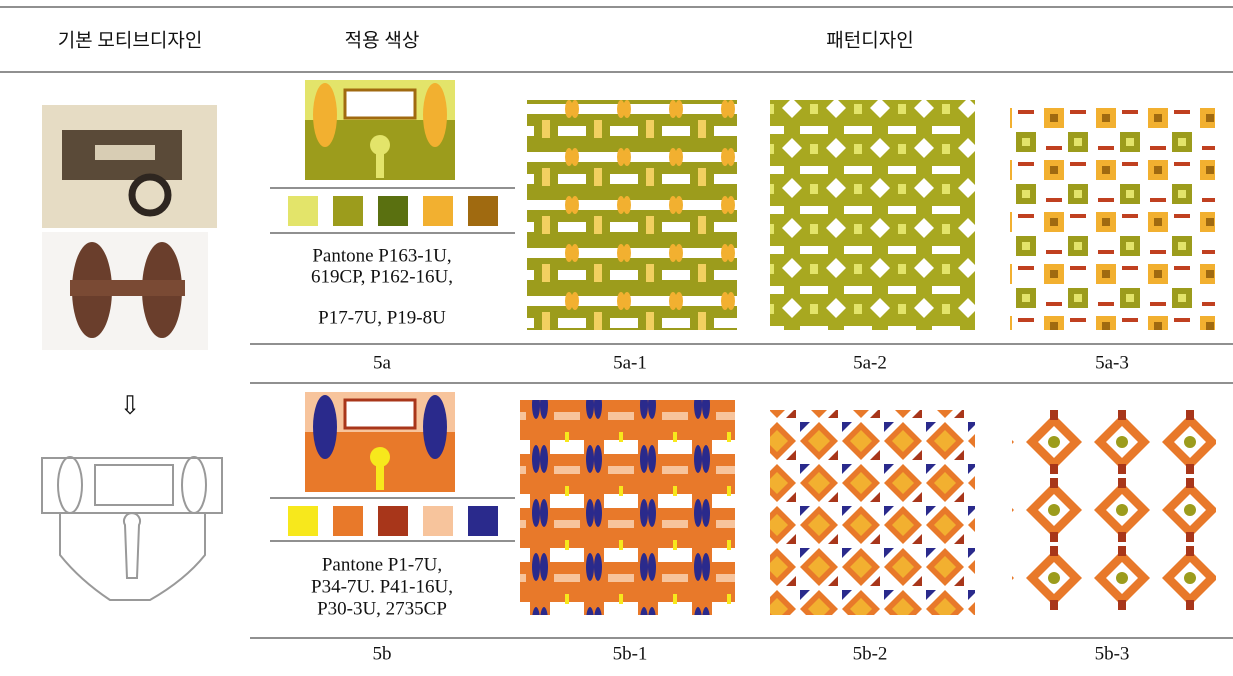 This screenshot has height=676, width=1233. What do you see at coordinates (630, 362) in the screenshot?
I see `caption: 5a-1` at bounding box center [630, 362].